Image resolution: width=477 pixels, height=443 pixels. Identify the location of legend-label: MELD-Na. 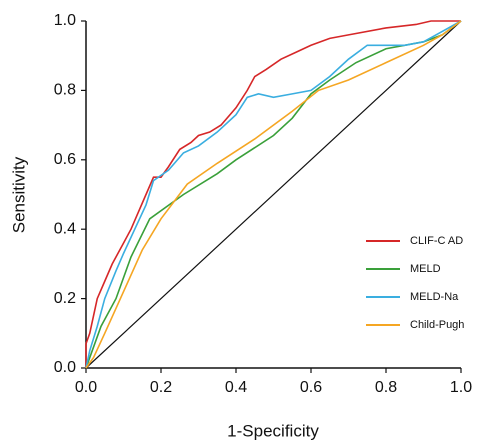
(434, 297).